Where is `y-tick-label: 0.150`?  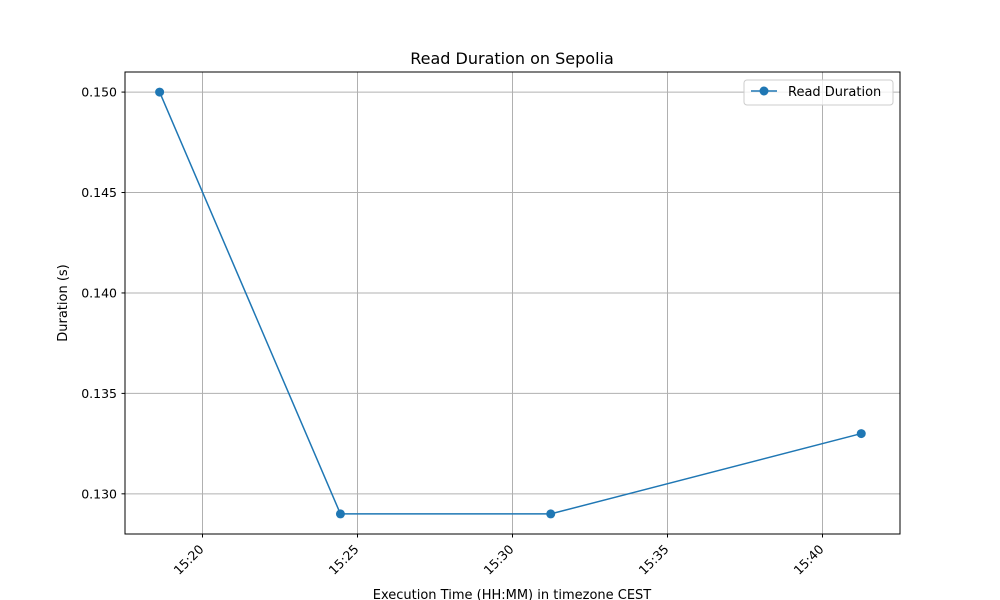
y-tick-label: 0.150 is located at coordinates (99, 92).